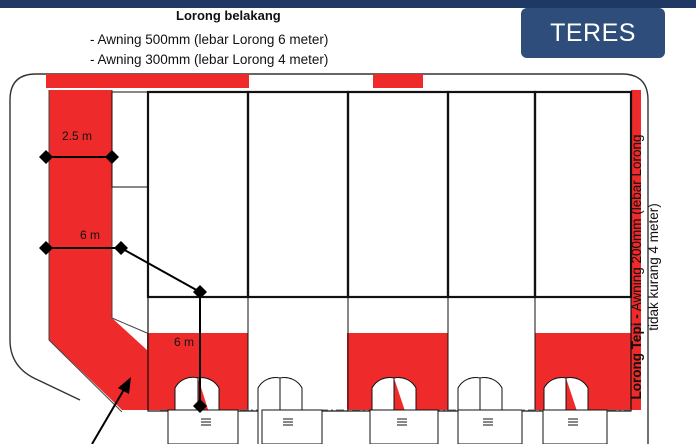  Describe the element at coordinates (160, 270) in the screenshot. I see `dim-line-6m-horizontal-b` at that location.